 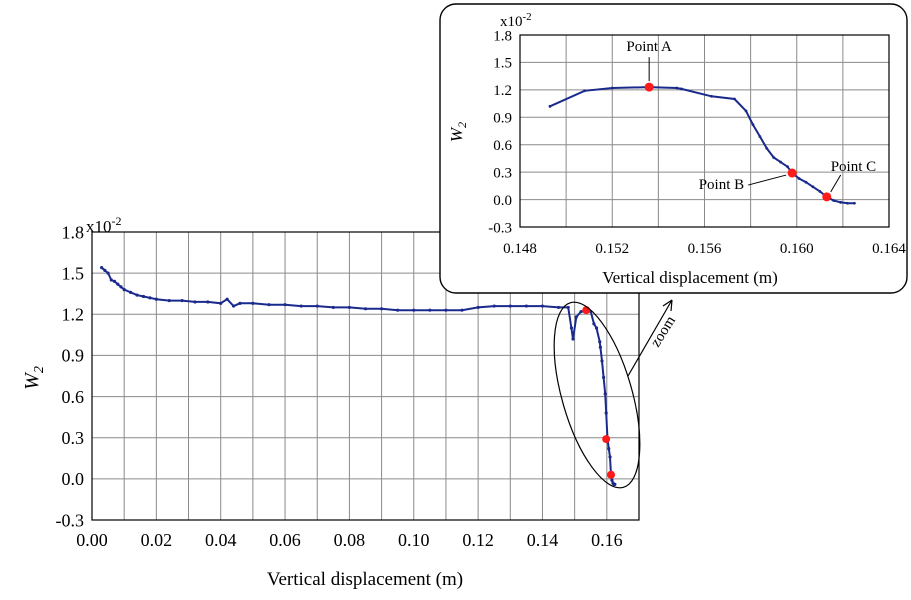 What do you see at coordinates (92, 540) in the screenshot?
I see `x-tick-label: 0.00` at bounding box center [92, 540].